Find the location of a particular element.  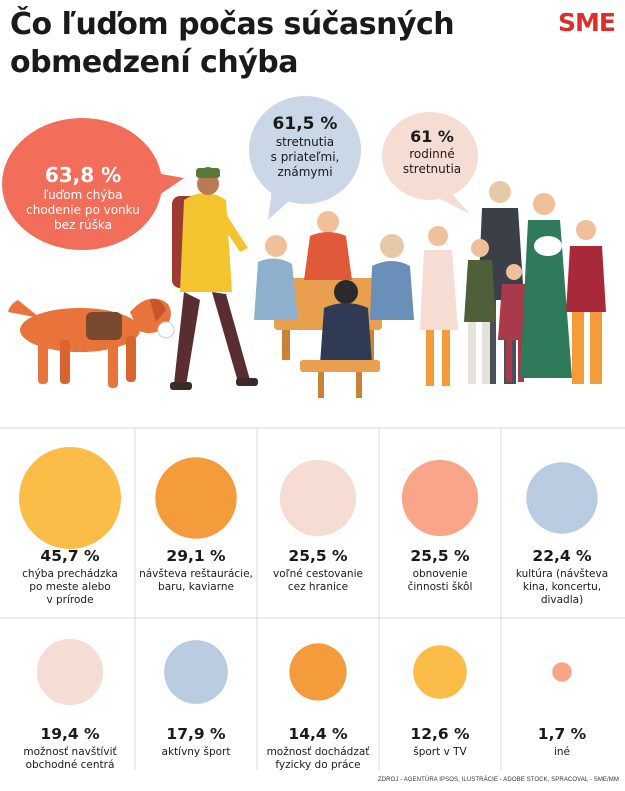

bubble-label-6: 19,4 % možnosť navštíviť obchodné centrá is located at coordinates (70, 748).